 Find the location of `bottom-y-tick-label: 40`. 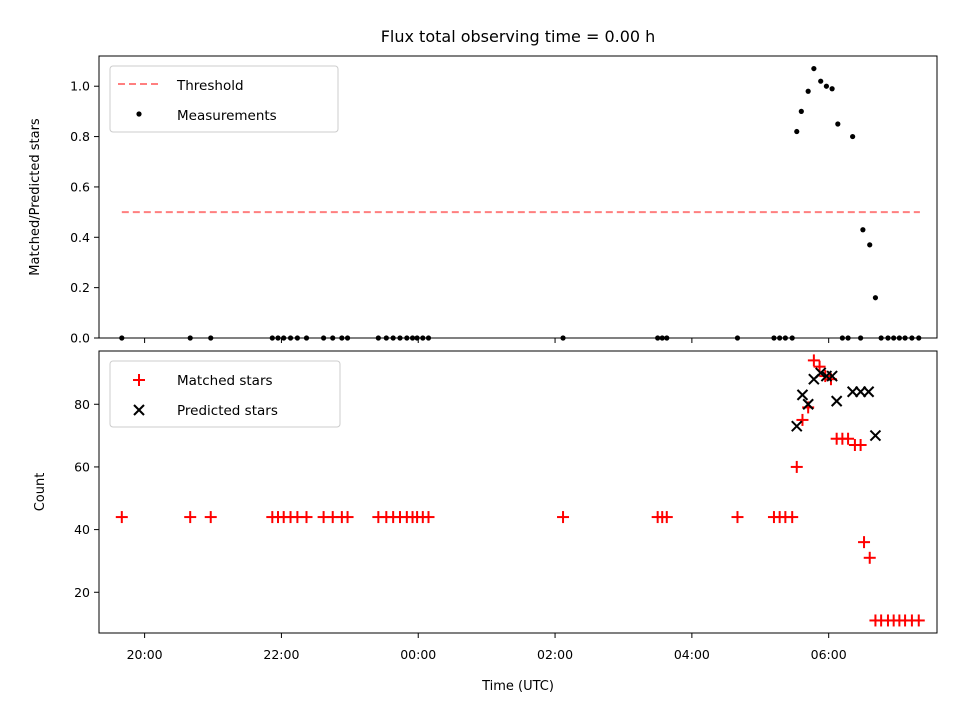

bottom-y-tick-label: 40 is located at coordinates (82, 529).